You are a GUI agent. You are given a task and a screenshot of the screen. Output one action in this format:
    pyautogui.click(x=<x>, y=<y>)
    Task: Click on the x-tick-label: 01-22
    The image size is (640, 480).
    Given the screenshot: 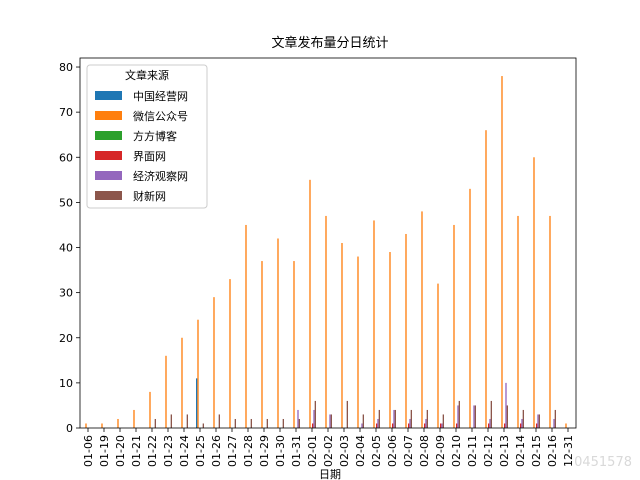 What is the action you would take?
    pyautogui.click(x=152, y=451)
    